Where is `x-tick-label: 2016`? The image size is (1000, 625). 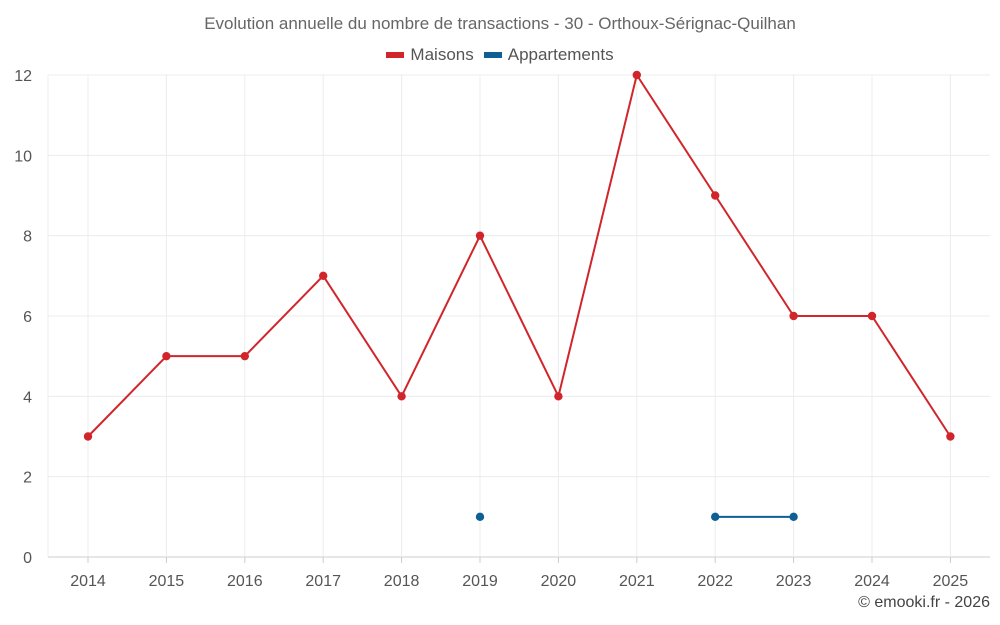
x-tick-label: 2016 is located at coordinates (245, 581).